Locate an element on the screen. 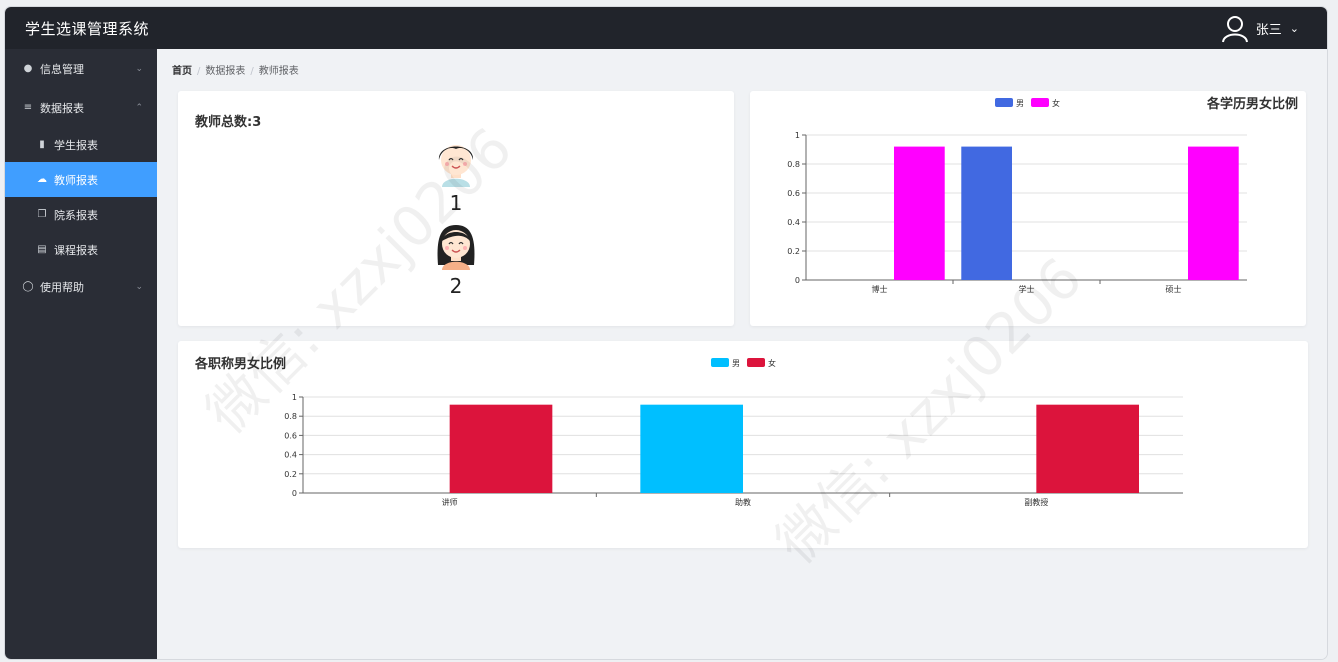 Image resolution: width=1338 pixels, height=662 pixels. sidebar-group-data-reports: ≡ 数据报表 ⌃ is located at coordinates (81, 107).